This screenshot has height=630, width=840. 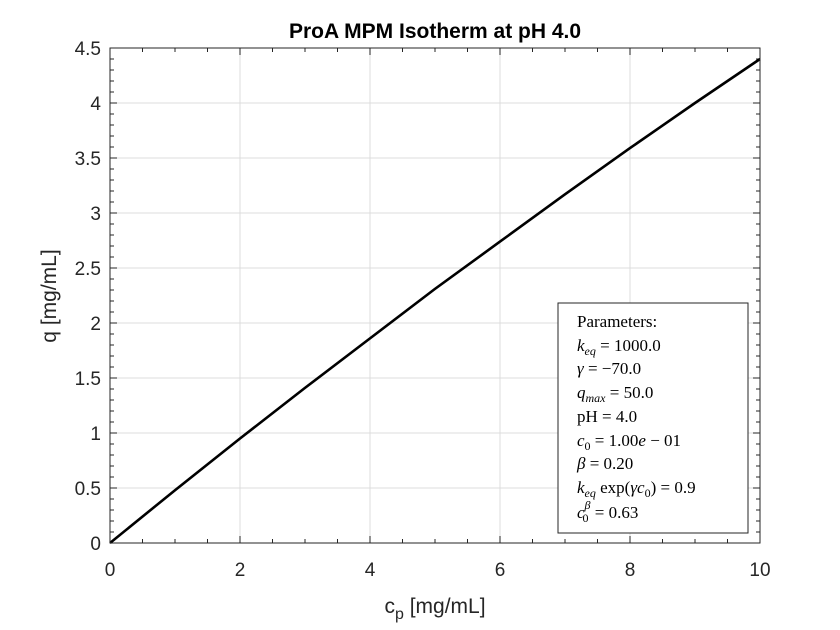 What do you see at coordinates (88, 297) in the screenshot?
I see `y-tick-labels: 0 0.5 1 1.5 2 2.5 3 3.5 4 4.5` at bounding box center [88, 297].